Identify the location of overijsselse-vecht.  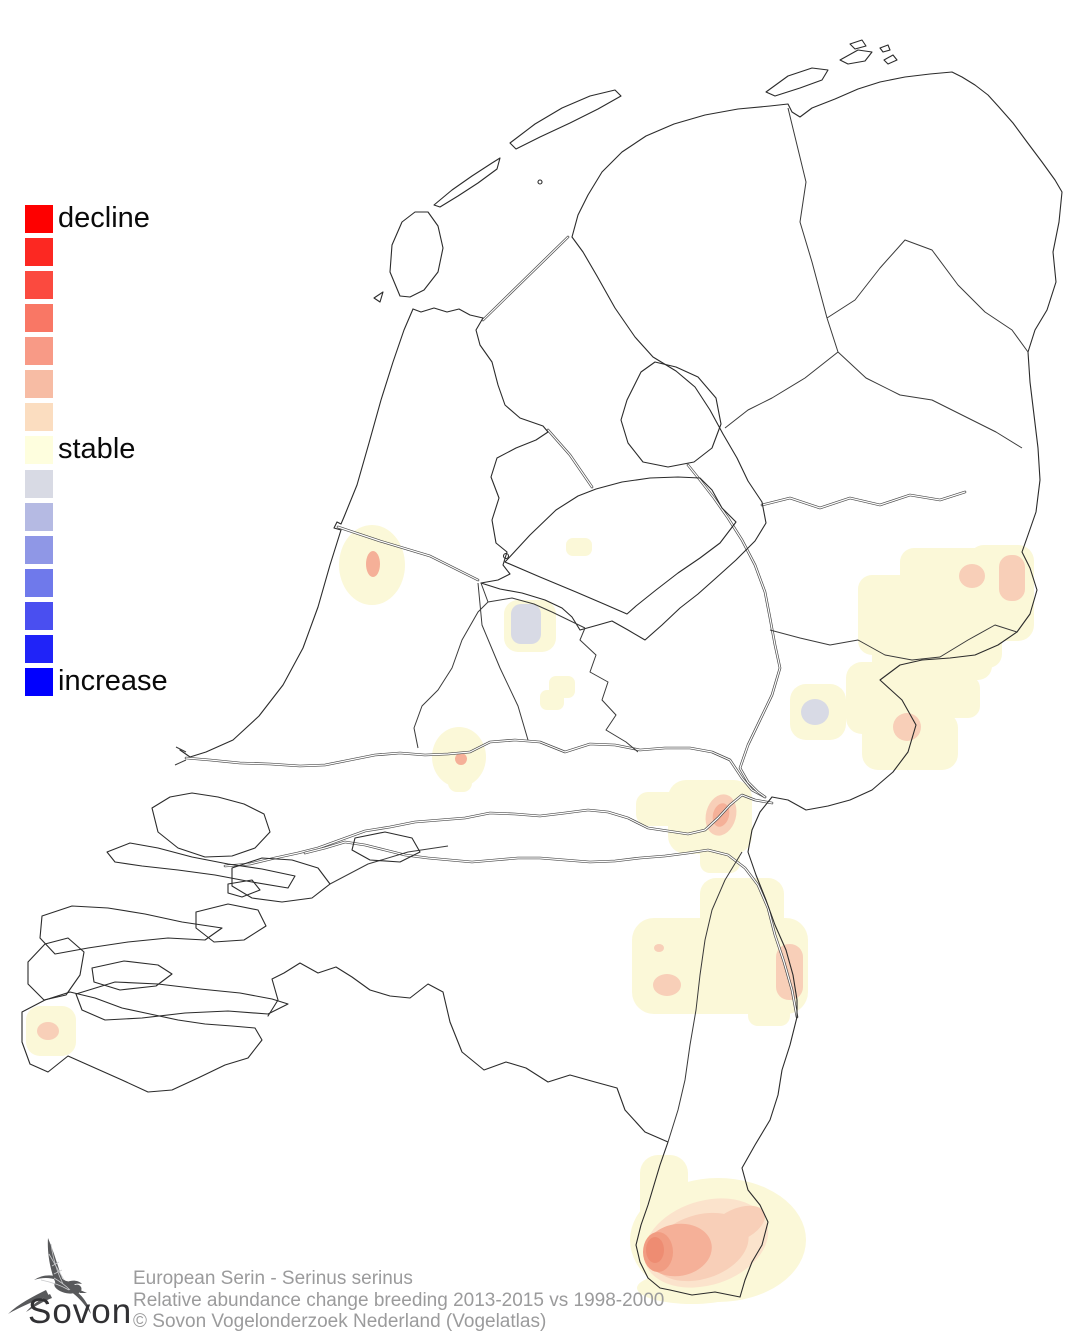
(863, 500).